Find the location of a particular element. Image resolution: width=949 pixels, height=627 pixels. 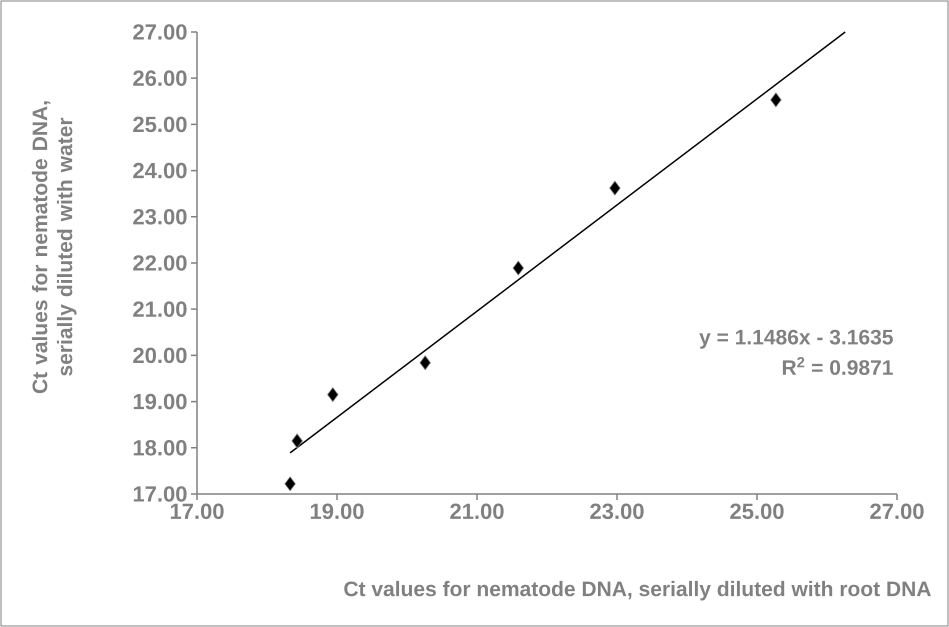

y-tick-label: 25.00 is located at coordinates (160, 124).